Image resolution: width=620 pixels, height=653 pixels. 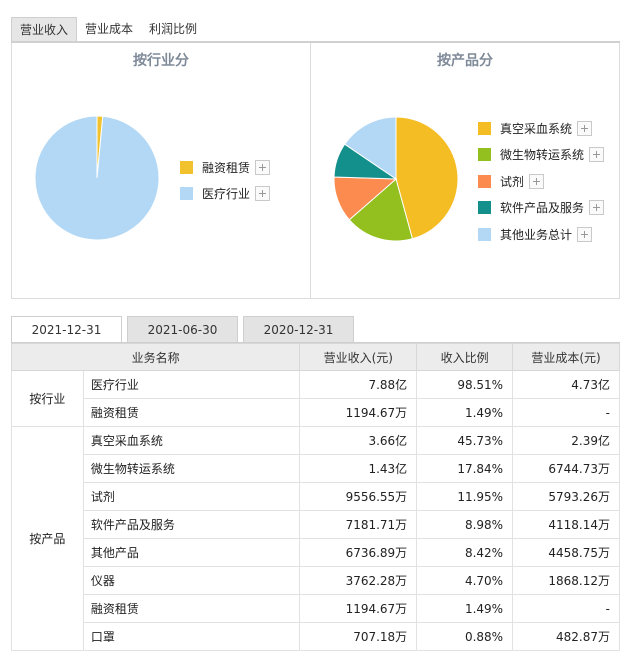 I want to click on row-ratio: 1.49%, so click(x=465, y=608).